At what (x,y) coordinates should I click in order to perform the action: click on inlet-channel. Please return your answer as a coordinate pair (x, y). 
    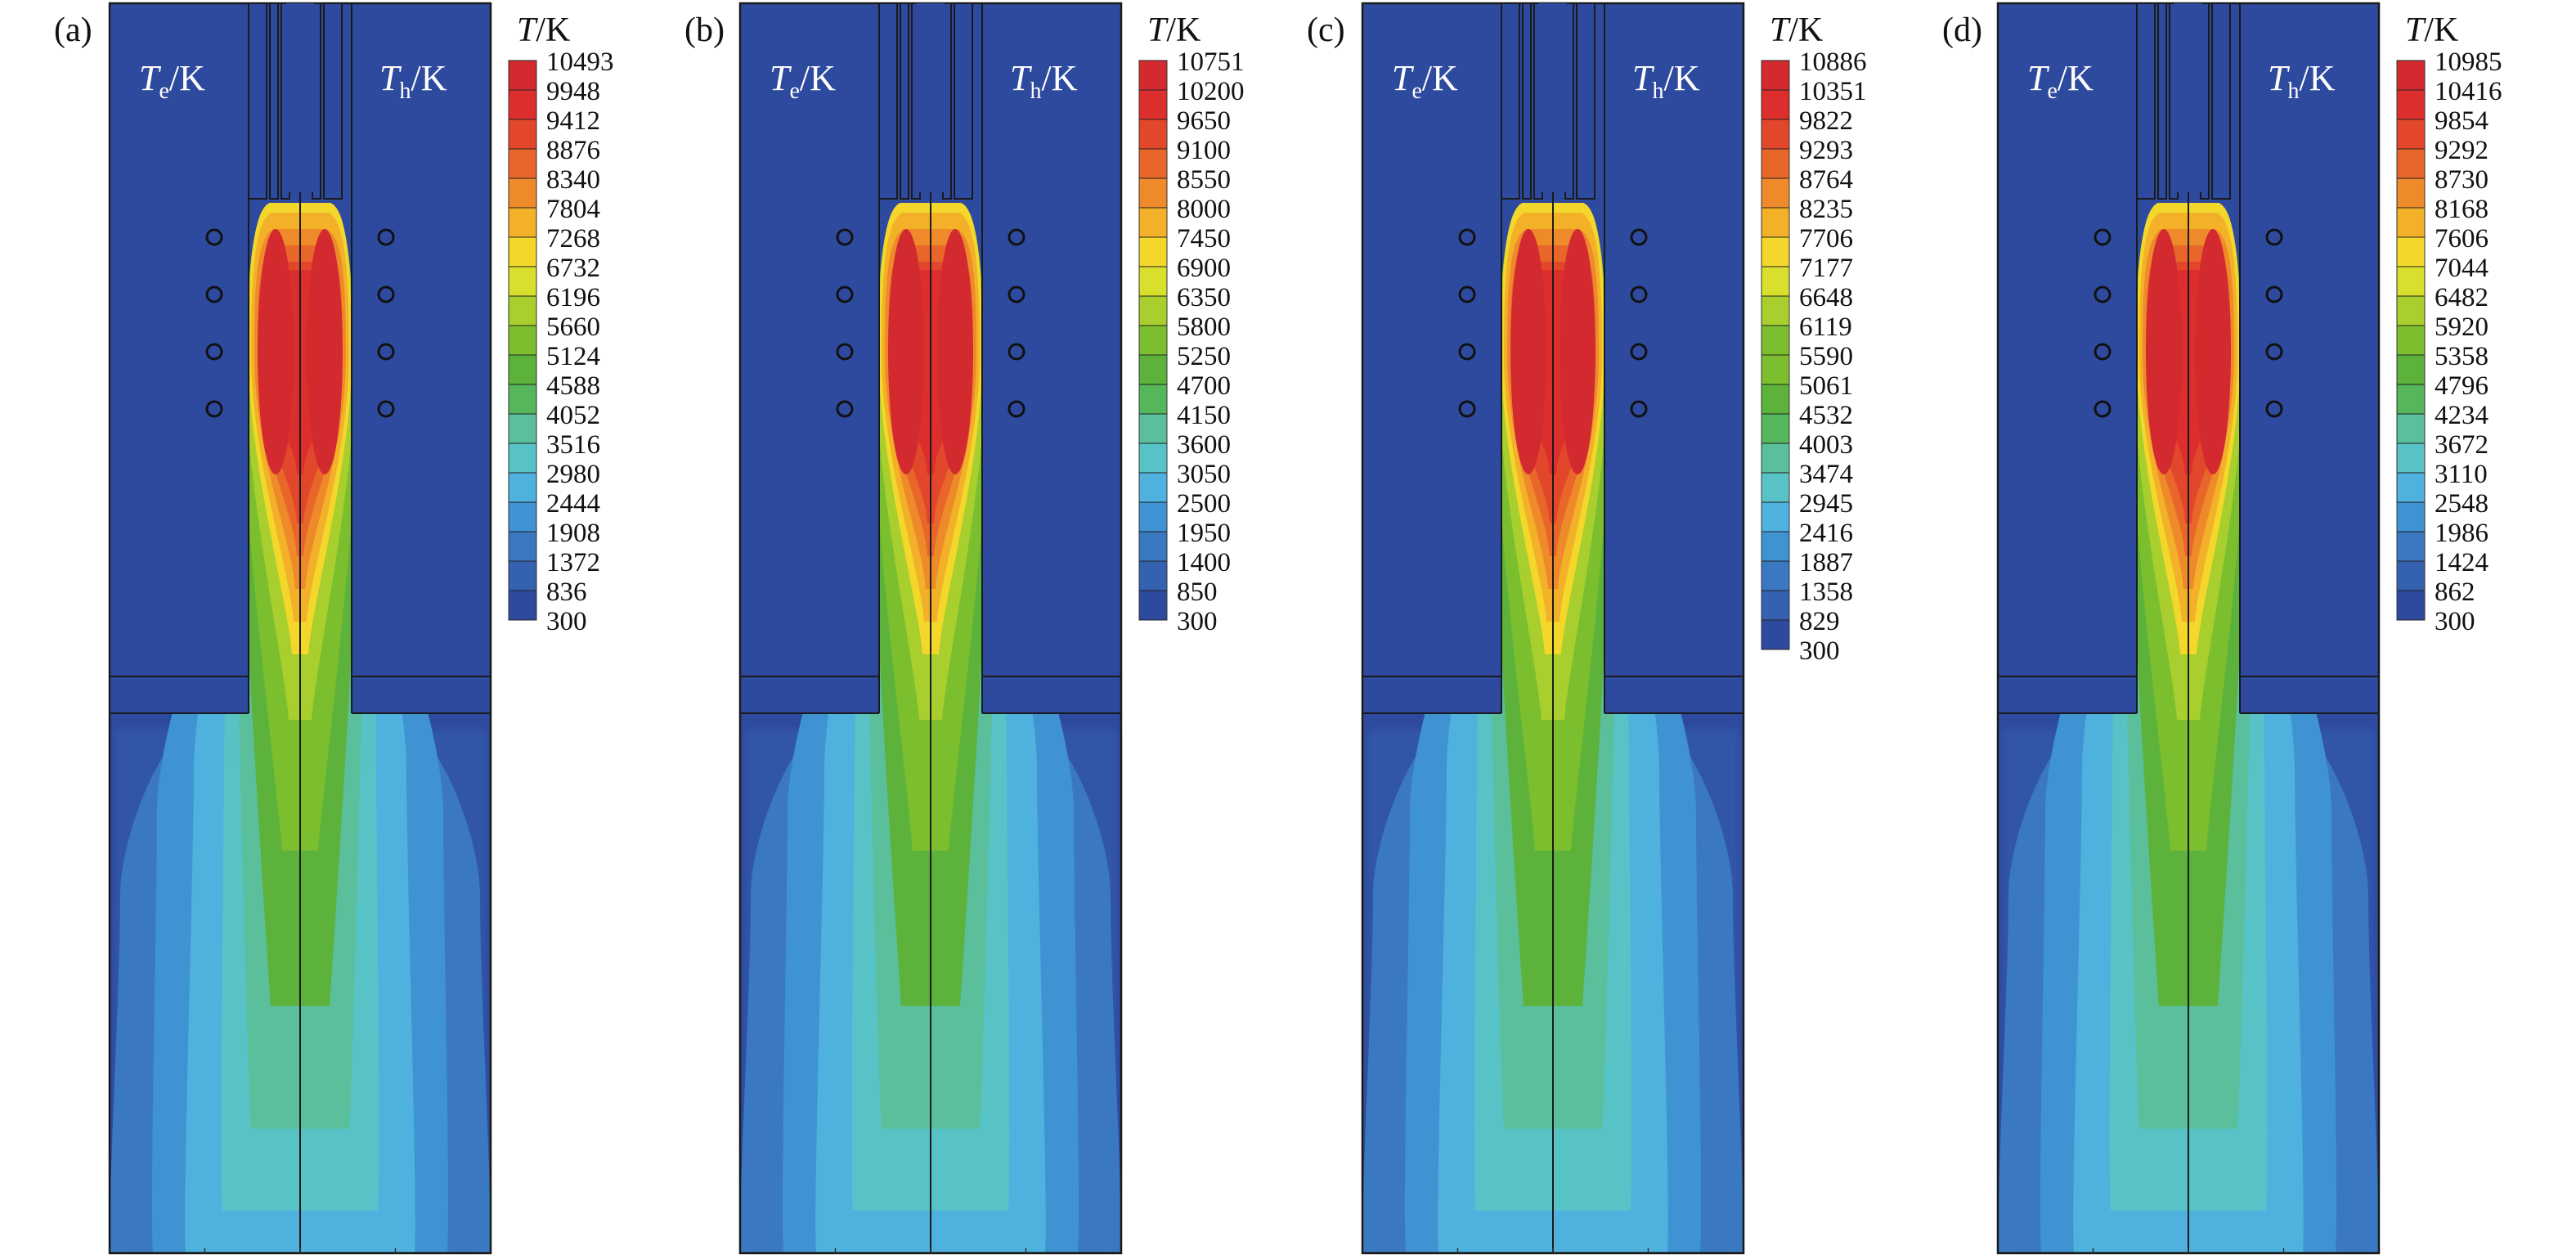
    Looking at the image, I should click on (1553, 97).